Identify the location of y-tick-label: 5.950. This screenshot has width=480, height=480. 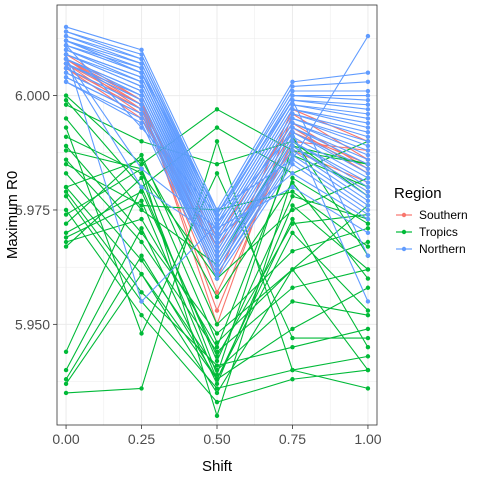
(32, 324).